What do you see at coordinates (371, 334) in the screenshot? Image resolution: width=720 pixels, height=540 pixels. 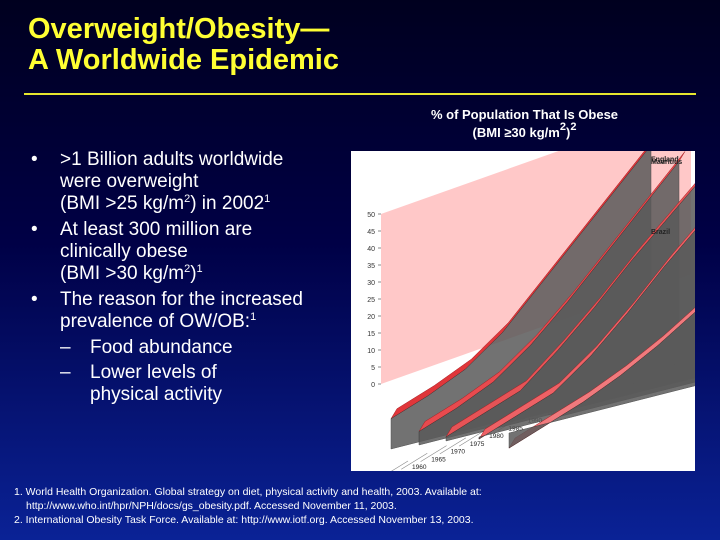 I see `y-tick-label: 15` at bounding box center [371, 334].